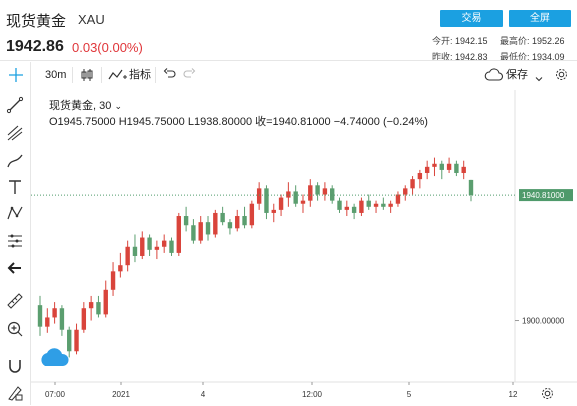 The width and height of the screenshot is (577, 406). Describe the element at coordinates (35, 46) in the screenshot. I see `current-price: 1942.86` at that location.